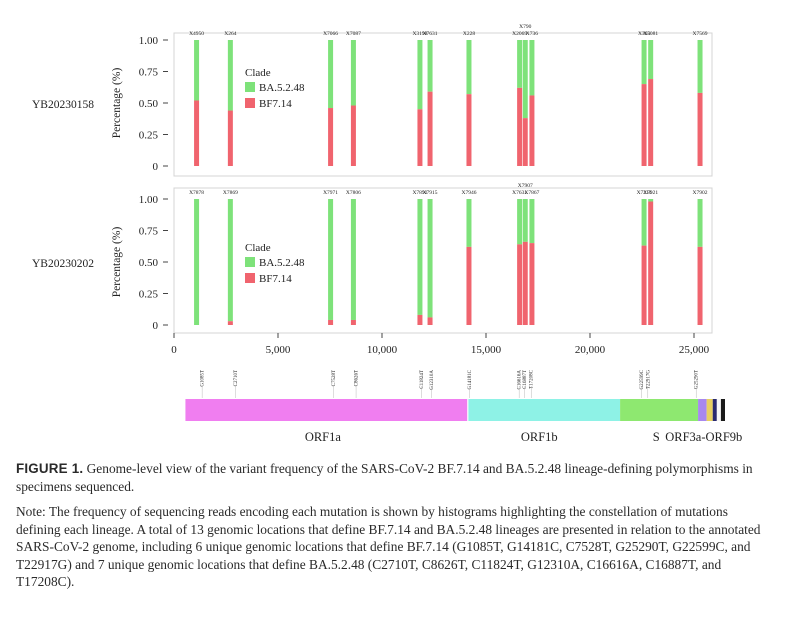 The width and height of the screenshot is (785, 624). Describe the element at coordinates (700, 66) in the screenshot. I see `bar-ba5248-X7569` at that location.